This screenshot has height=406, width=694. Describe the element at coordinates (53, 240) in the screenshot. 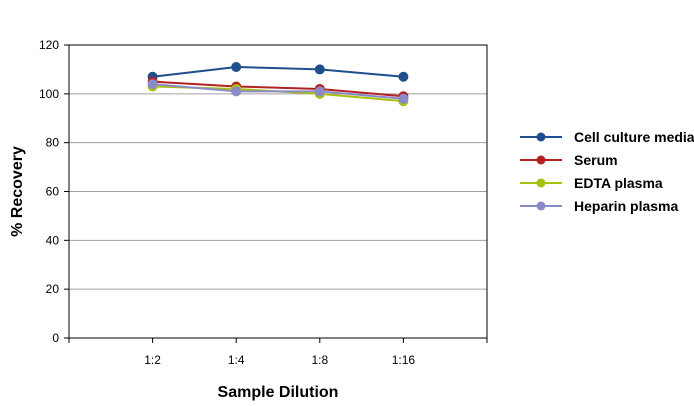

I see `y-tick-label: 40` at that location.